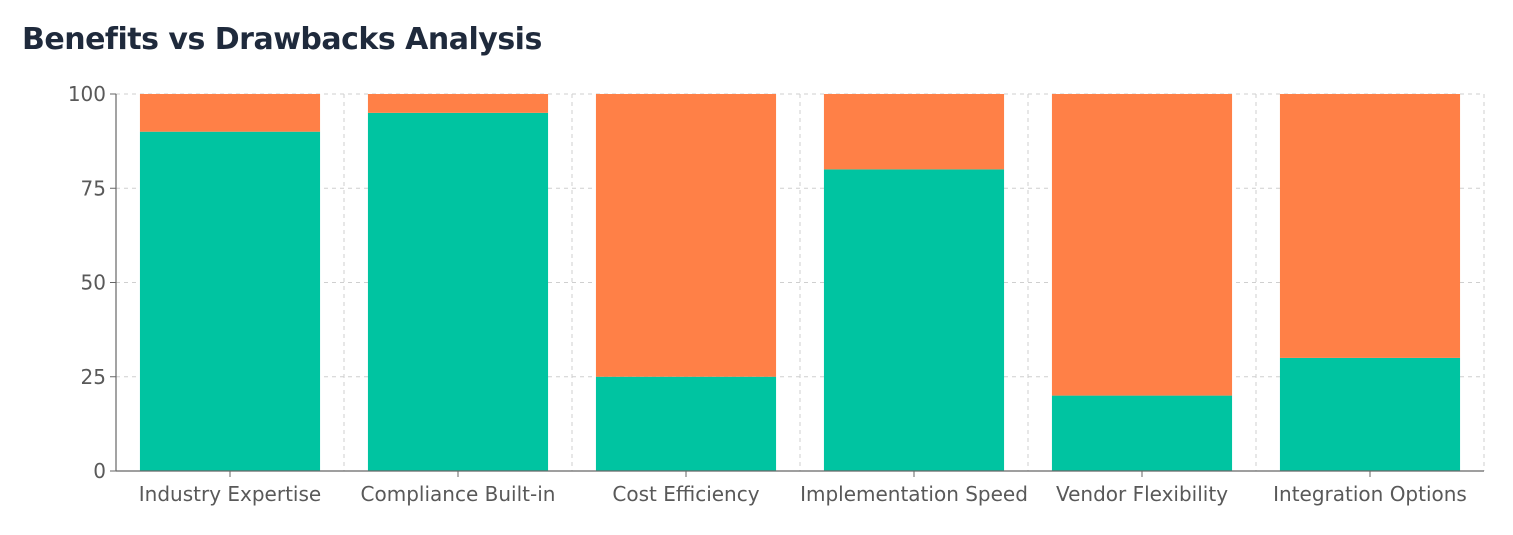  Describe the element at coordinates (914, 494) in the screenshot. I see `x-tick-label: Implementation Speed` at that location.